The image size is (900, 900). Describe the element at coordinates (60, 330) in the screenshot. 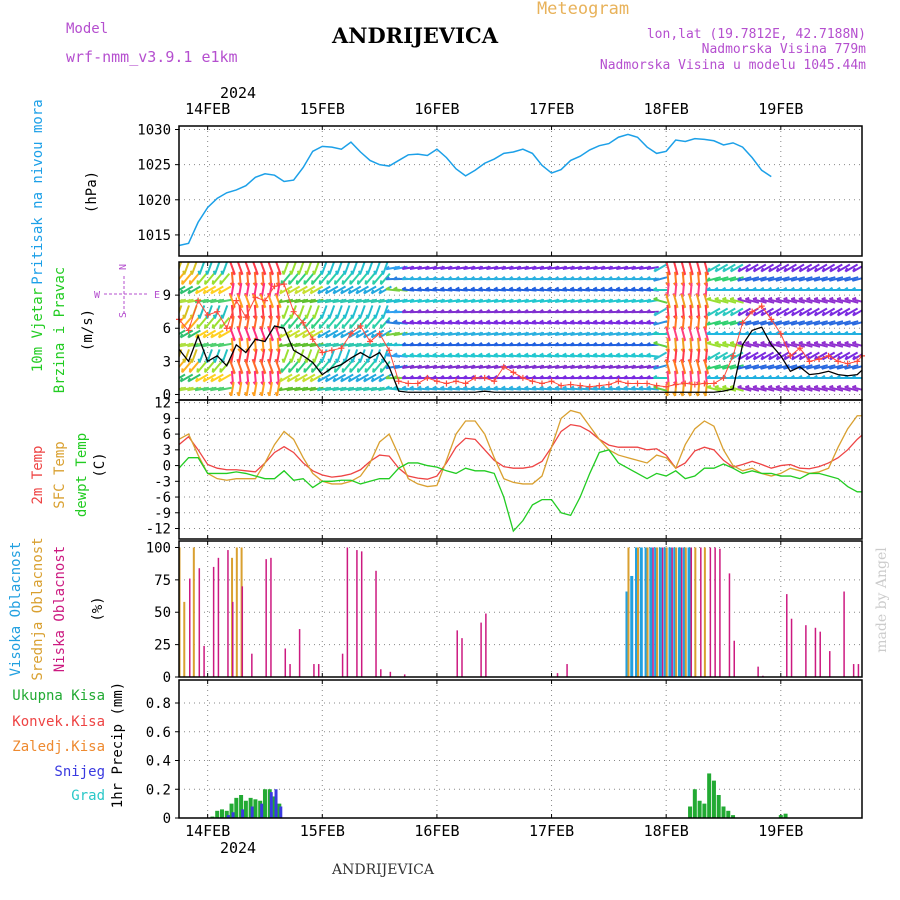

I see `wind-axis-label-2: Brzina i Pravac` at that location.